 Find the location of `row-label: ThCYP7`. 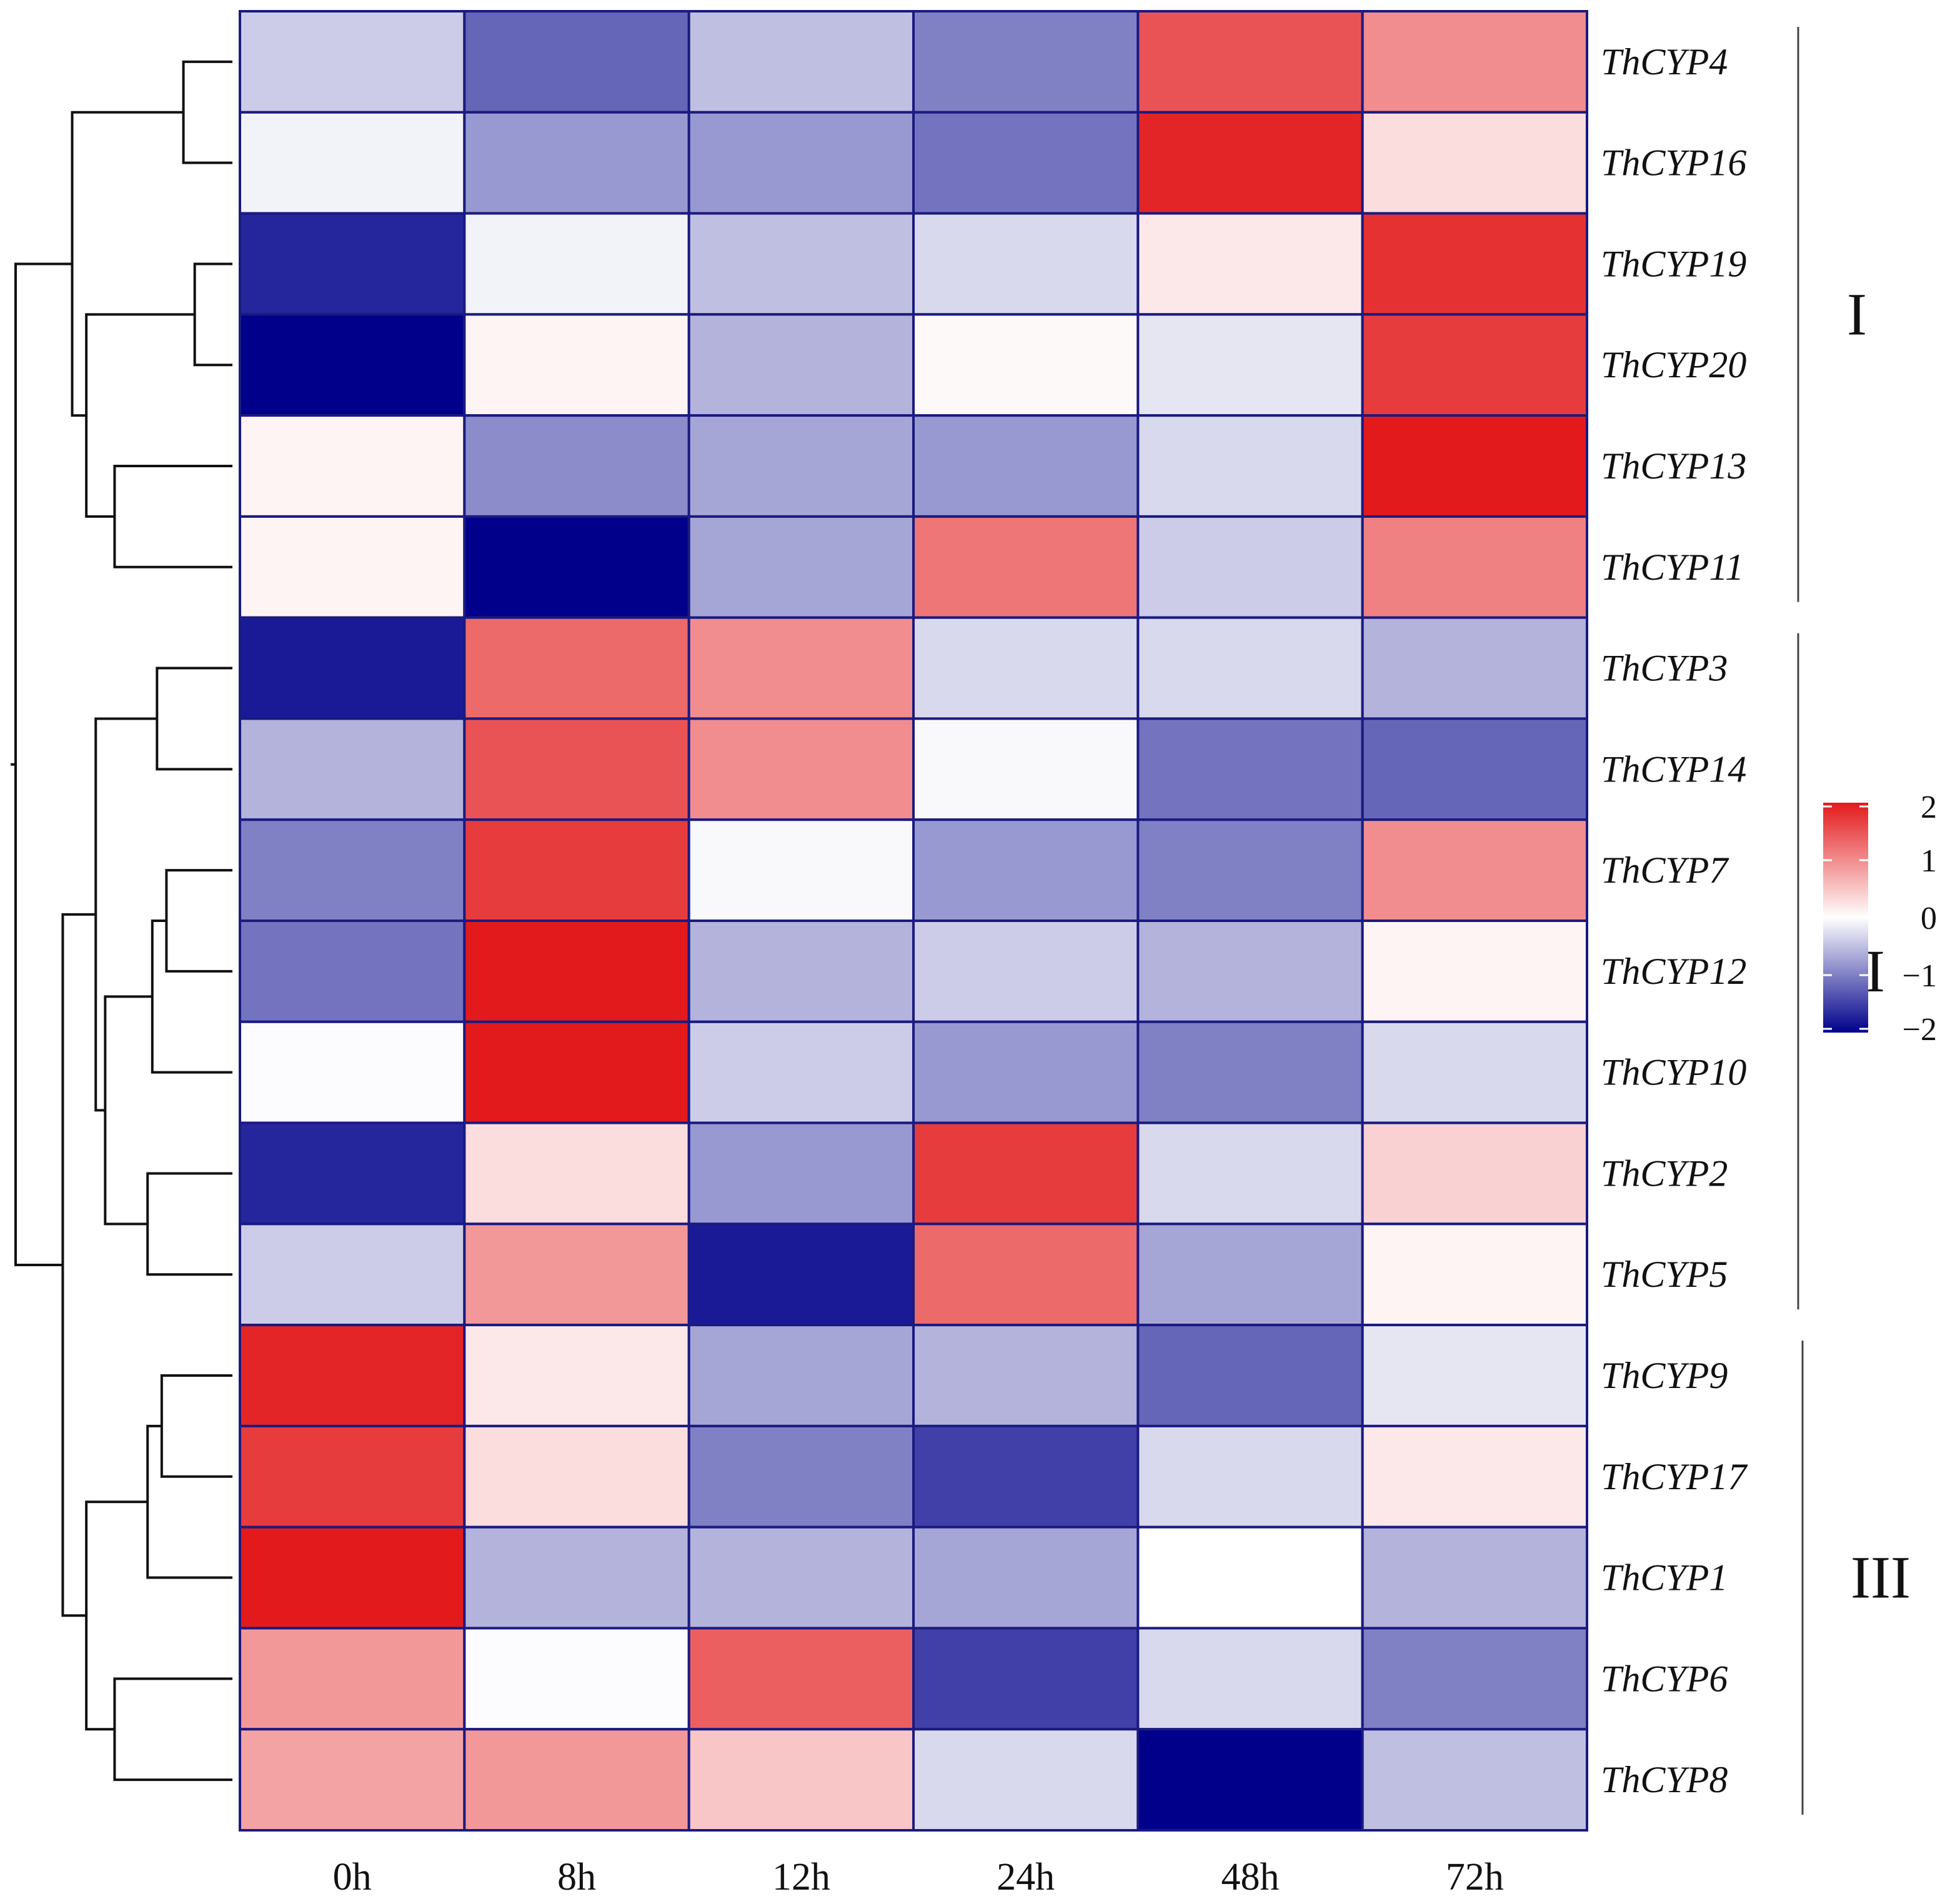

row-label: ThCYP7 is located at coordinates (1665, 870).